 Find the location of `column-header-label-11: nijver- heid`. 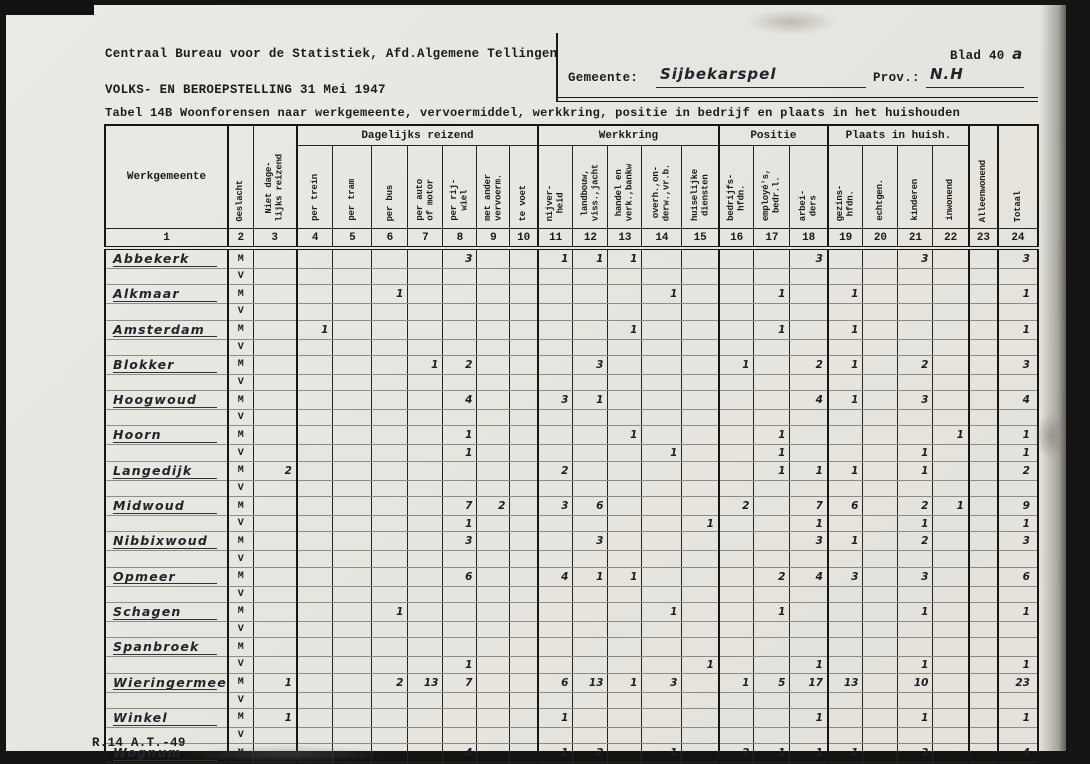

column-header-label-11: nijver- heid is located at coordinates (555, 202).